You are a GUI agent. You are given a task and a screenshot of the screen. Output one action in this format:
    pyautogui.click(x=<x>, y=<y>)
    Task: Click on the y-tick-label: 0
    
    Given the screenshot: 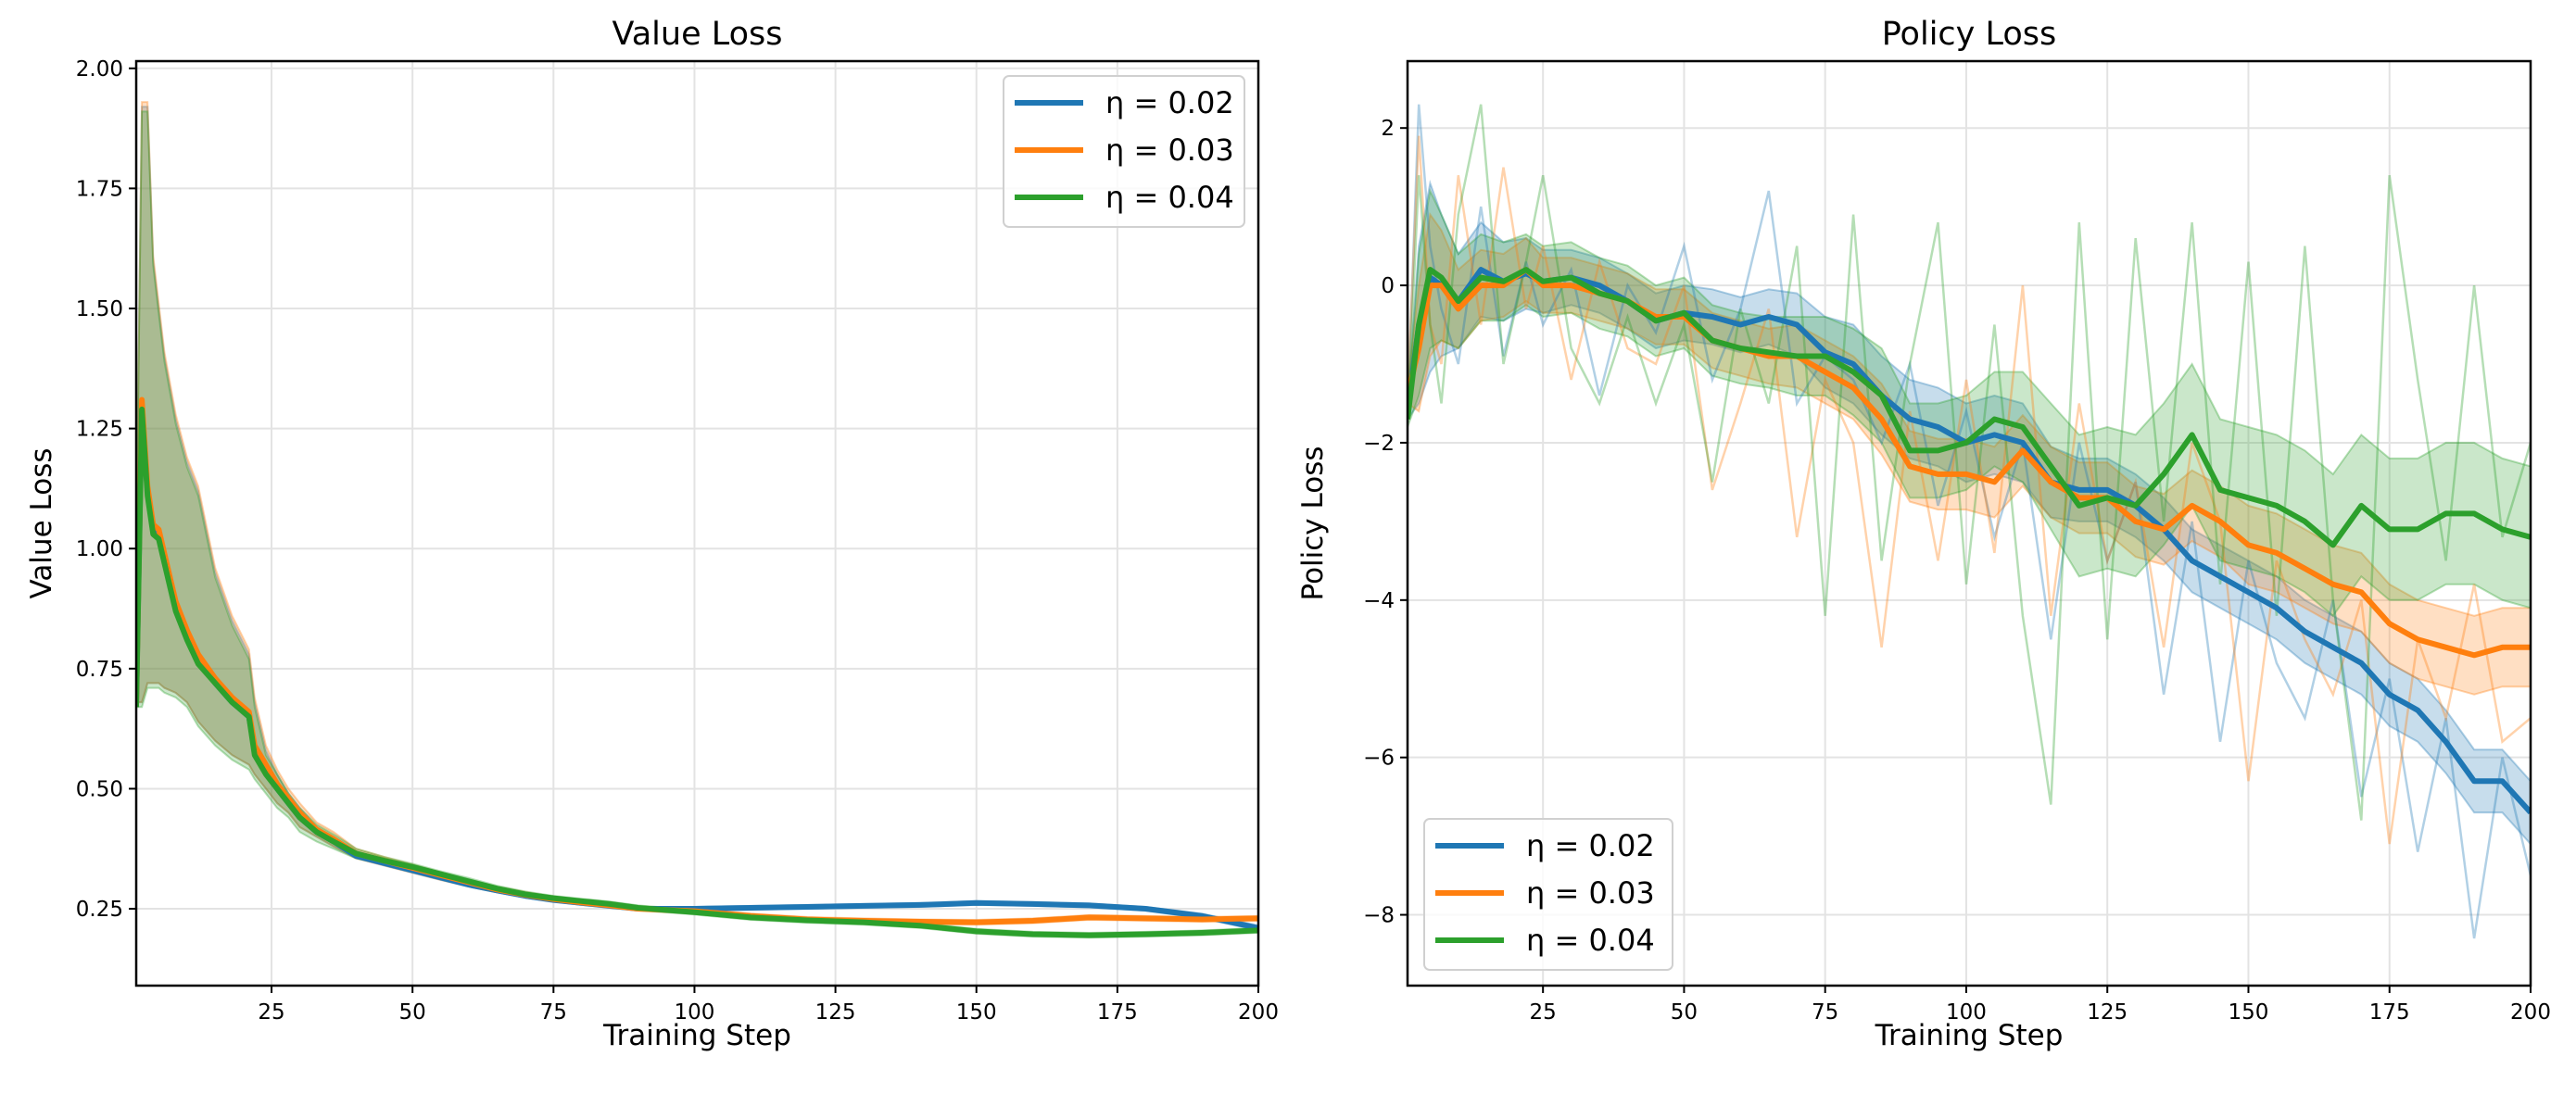 What is the action you would take?
    pyautogui.click(x=1388, y=286)
    